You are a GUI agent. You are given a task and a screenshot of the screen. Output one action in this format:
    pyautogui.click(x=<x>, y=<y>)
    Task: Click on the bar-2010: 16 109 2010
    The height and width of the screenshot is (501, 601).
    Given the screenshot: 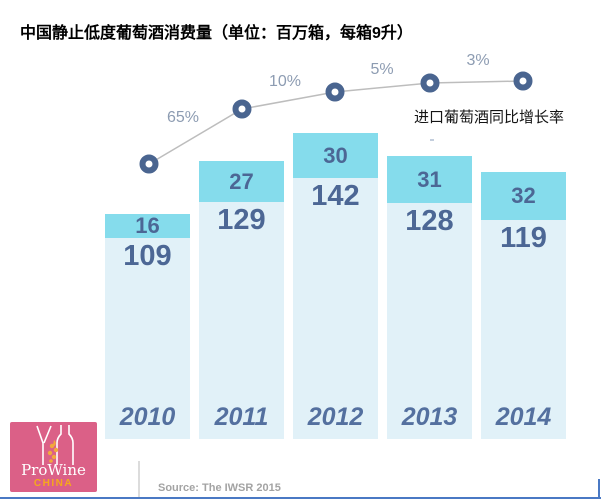 What is the action you would take?
    pyautogui.click(x=147, y=326)
    